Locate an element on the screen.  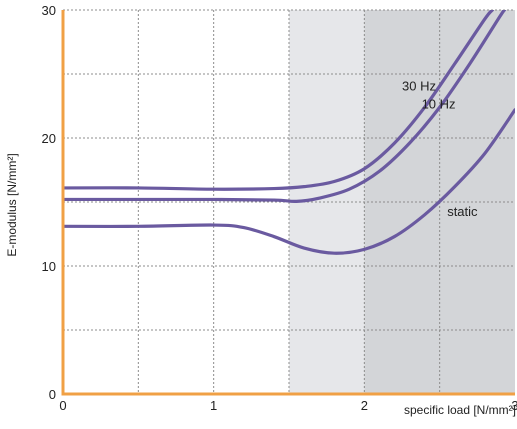
y-tick-label: 0 is located at coordinates (52, 394).